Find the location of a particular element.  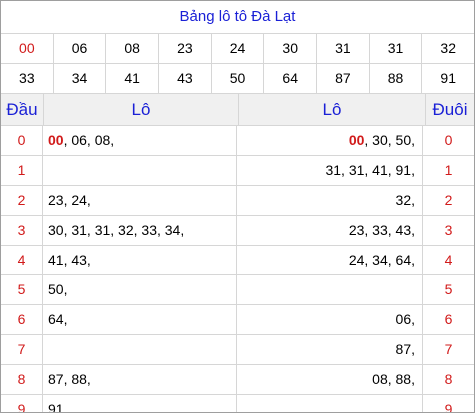

dau-cell: 8 is located at coordinates (22, 380).